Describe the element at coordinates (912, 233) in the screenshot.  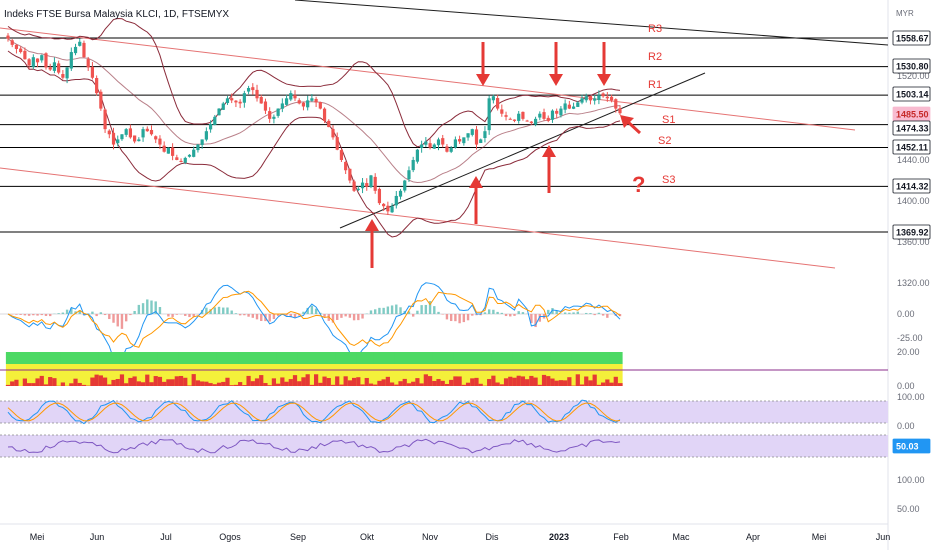
I see `price-tag-text-low: 1369.92` at that location.